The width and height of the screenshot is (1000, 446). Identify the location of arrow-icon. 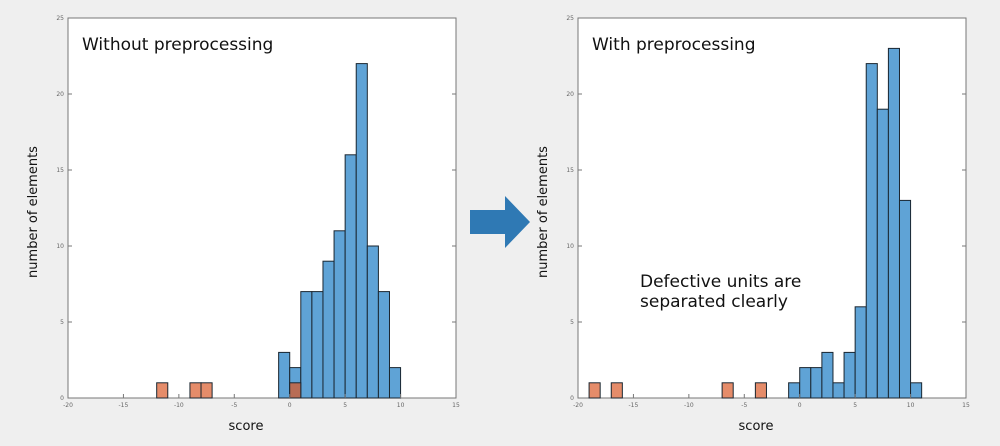
(500, 222).